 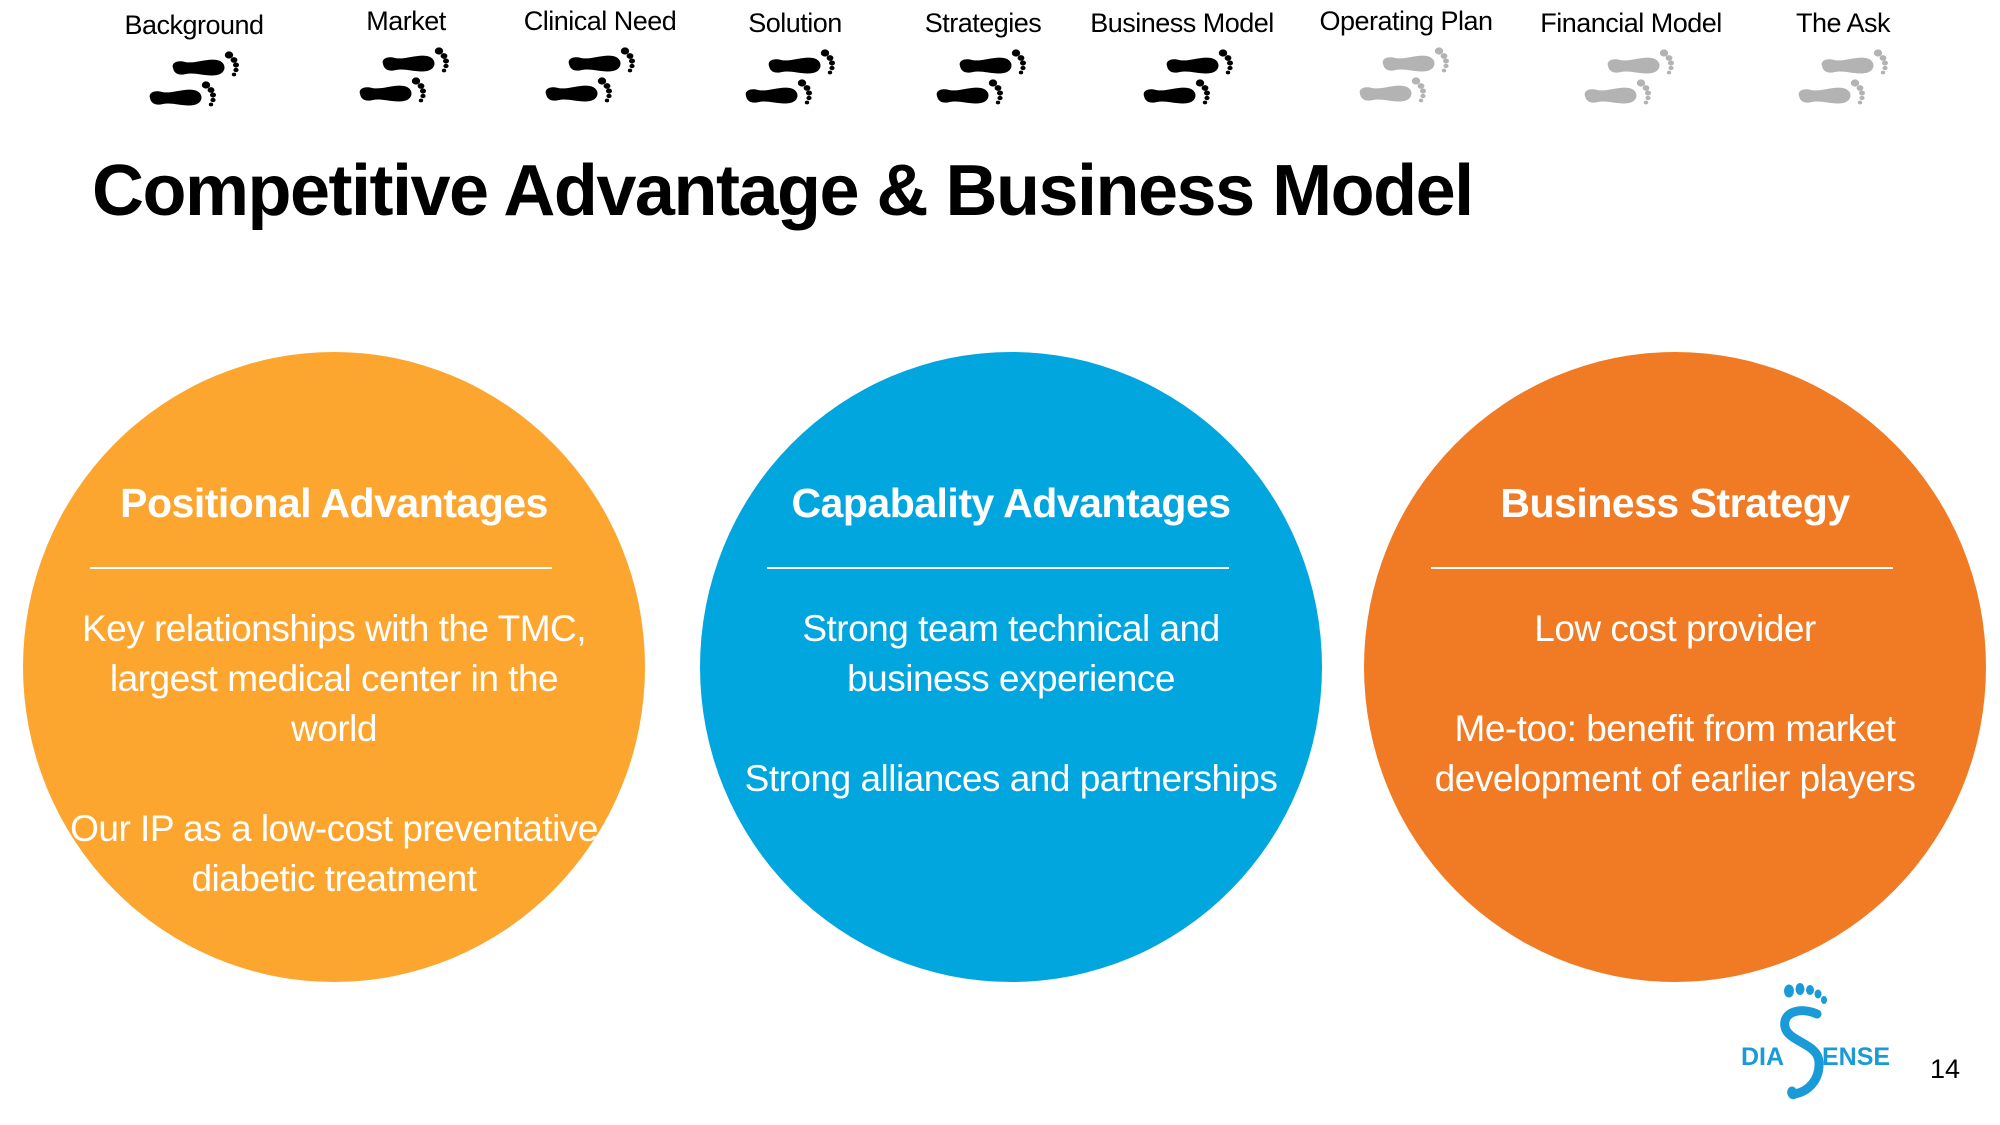 What do you see at coordinates (1675, 628) in the screenshot?
I see `circle-paragraph: Low cost provider` at bounding box center [1675, 628].